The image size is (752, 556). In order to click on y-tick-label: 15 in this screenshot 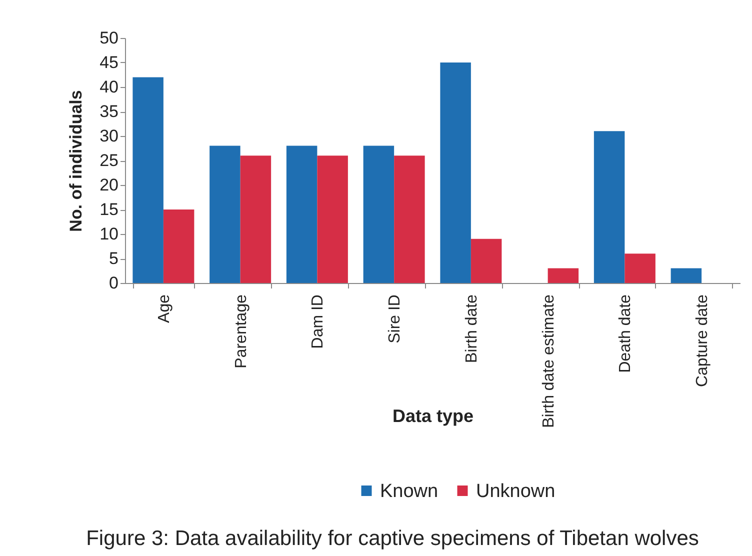, I will do `click(109, 209)`.